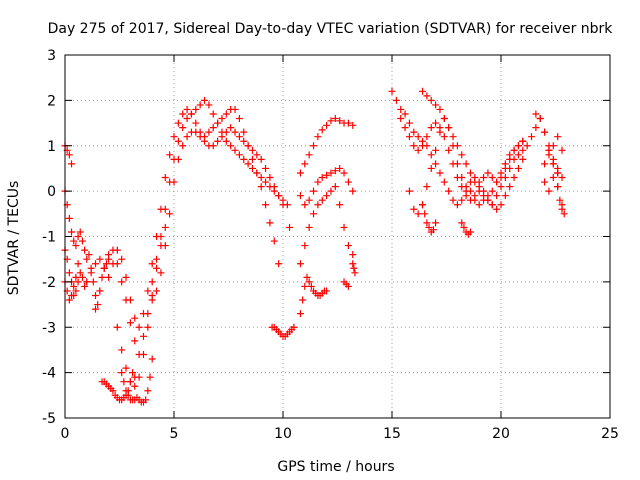 The height and width of the screenshot is (480, 640). Describe the element at coordinates (335, 467) in the screenshot. I see `x-axis-label: GPS time / hours` at that location.